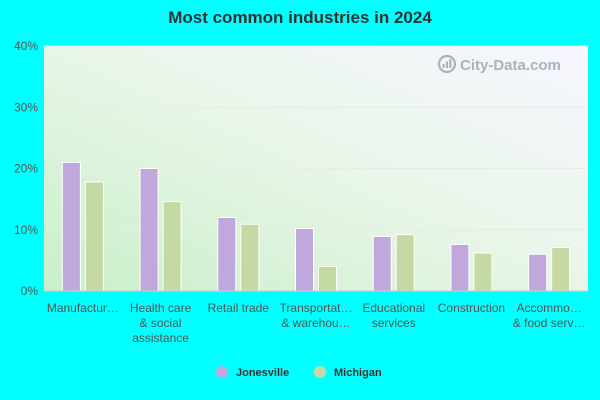 The image size is (600, 400). Describe the element at coordinates (358, 373) in the screenshot. I see `legend-label: Michigan` at that location.